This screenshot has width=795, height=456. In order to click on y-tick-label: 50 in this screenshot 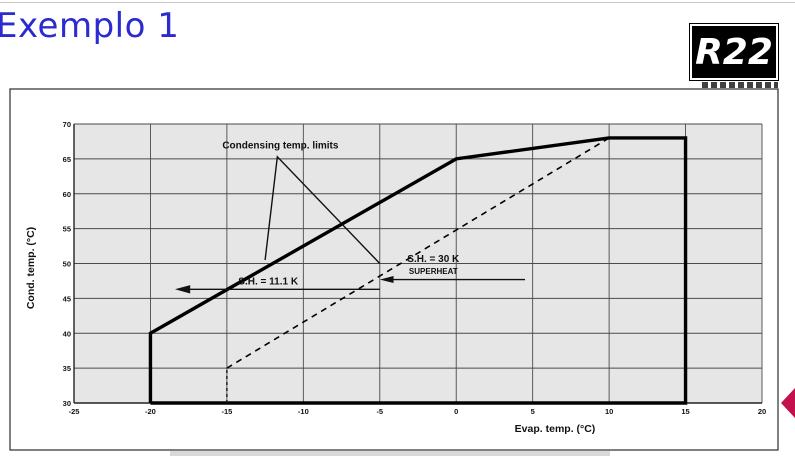, I will do `click(67, 264)`.